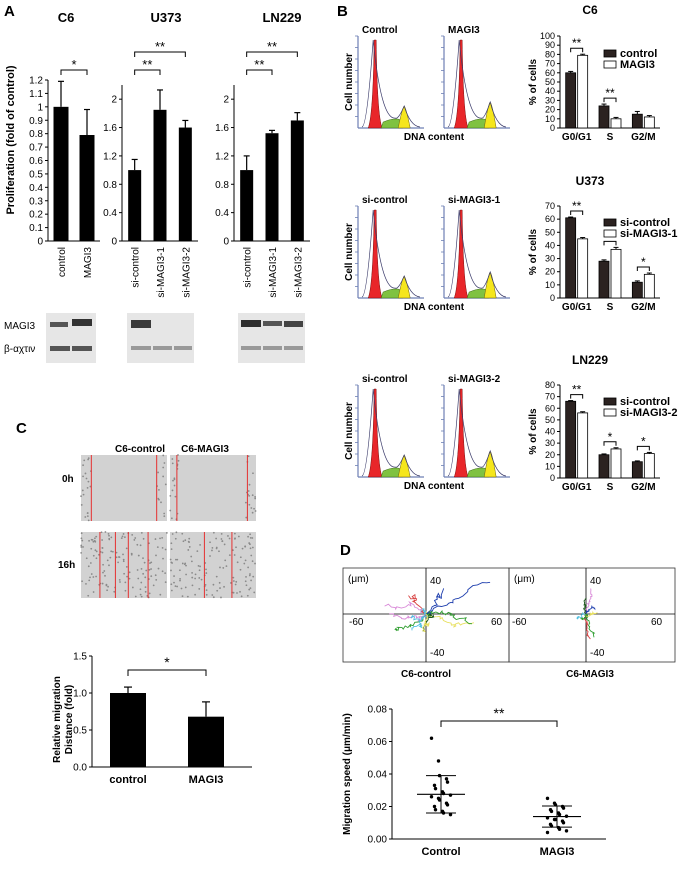 This screenshot has width=680, height=869. What do you see at coordinates (550, 397) in the screenshot?
I see `y-tick-label: 70` at bounding box center [550, 397].